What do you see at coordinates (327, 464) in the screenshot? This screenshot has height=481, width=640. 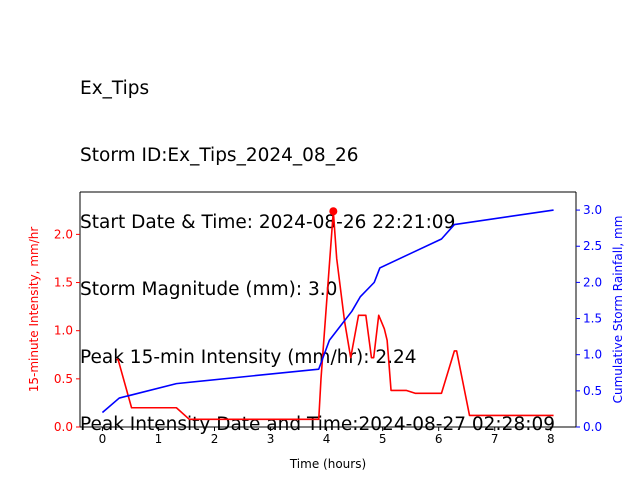 I see `x-axis-label: Time (hours)` at bounding box center [327, 464].